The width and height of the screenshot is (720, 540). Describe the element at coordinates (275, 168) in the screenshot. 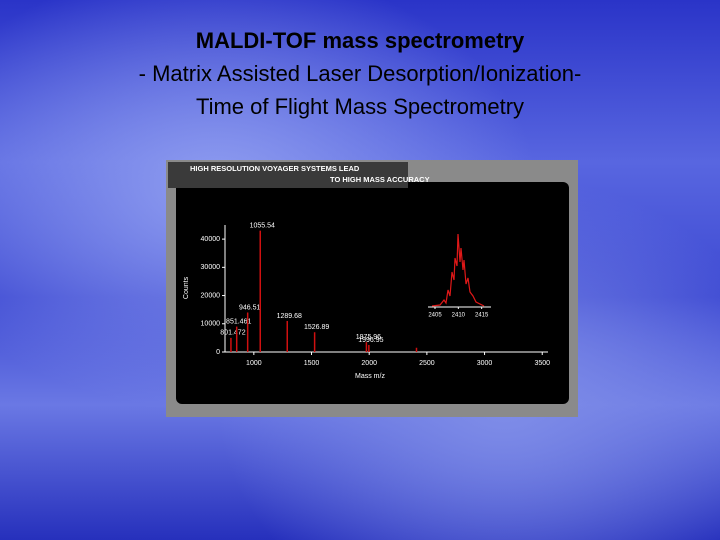

I see `banner-text: HIGH RESOLUTION VOYAGER SYSTEMS LEAD` at that location.